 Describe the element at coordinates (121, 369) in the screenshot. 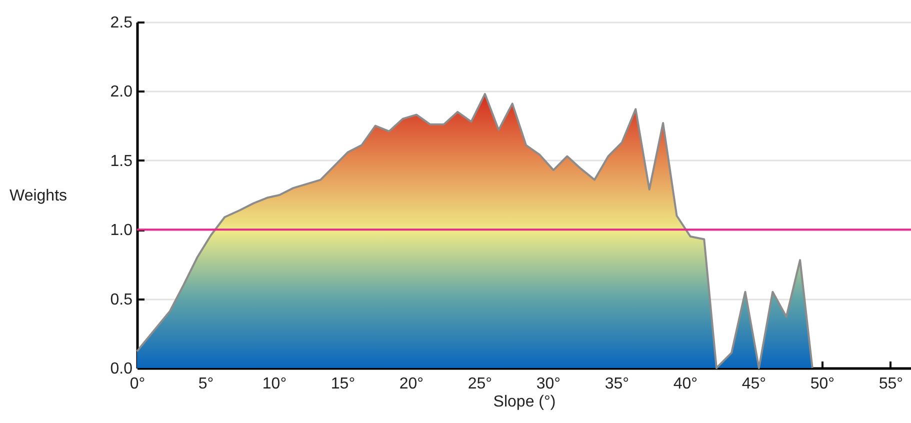

I see `y-tick-label: 0.0` at that location.